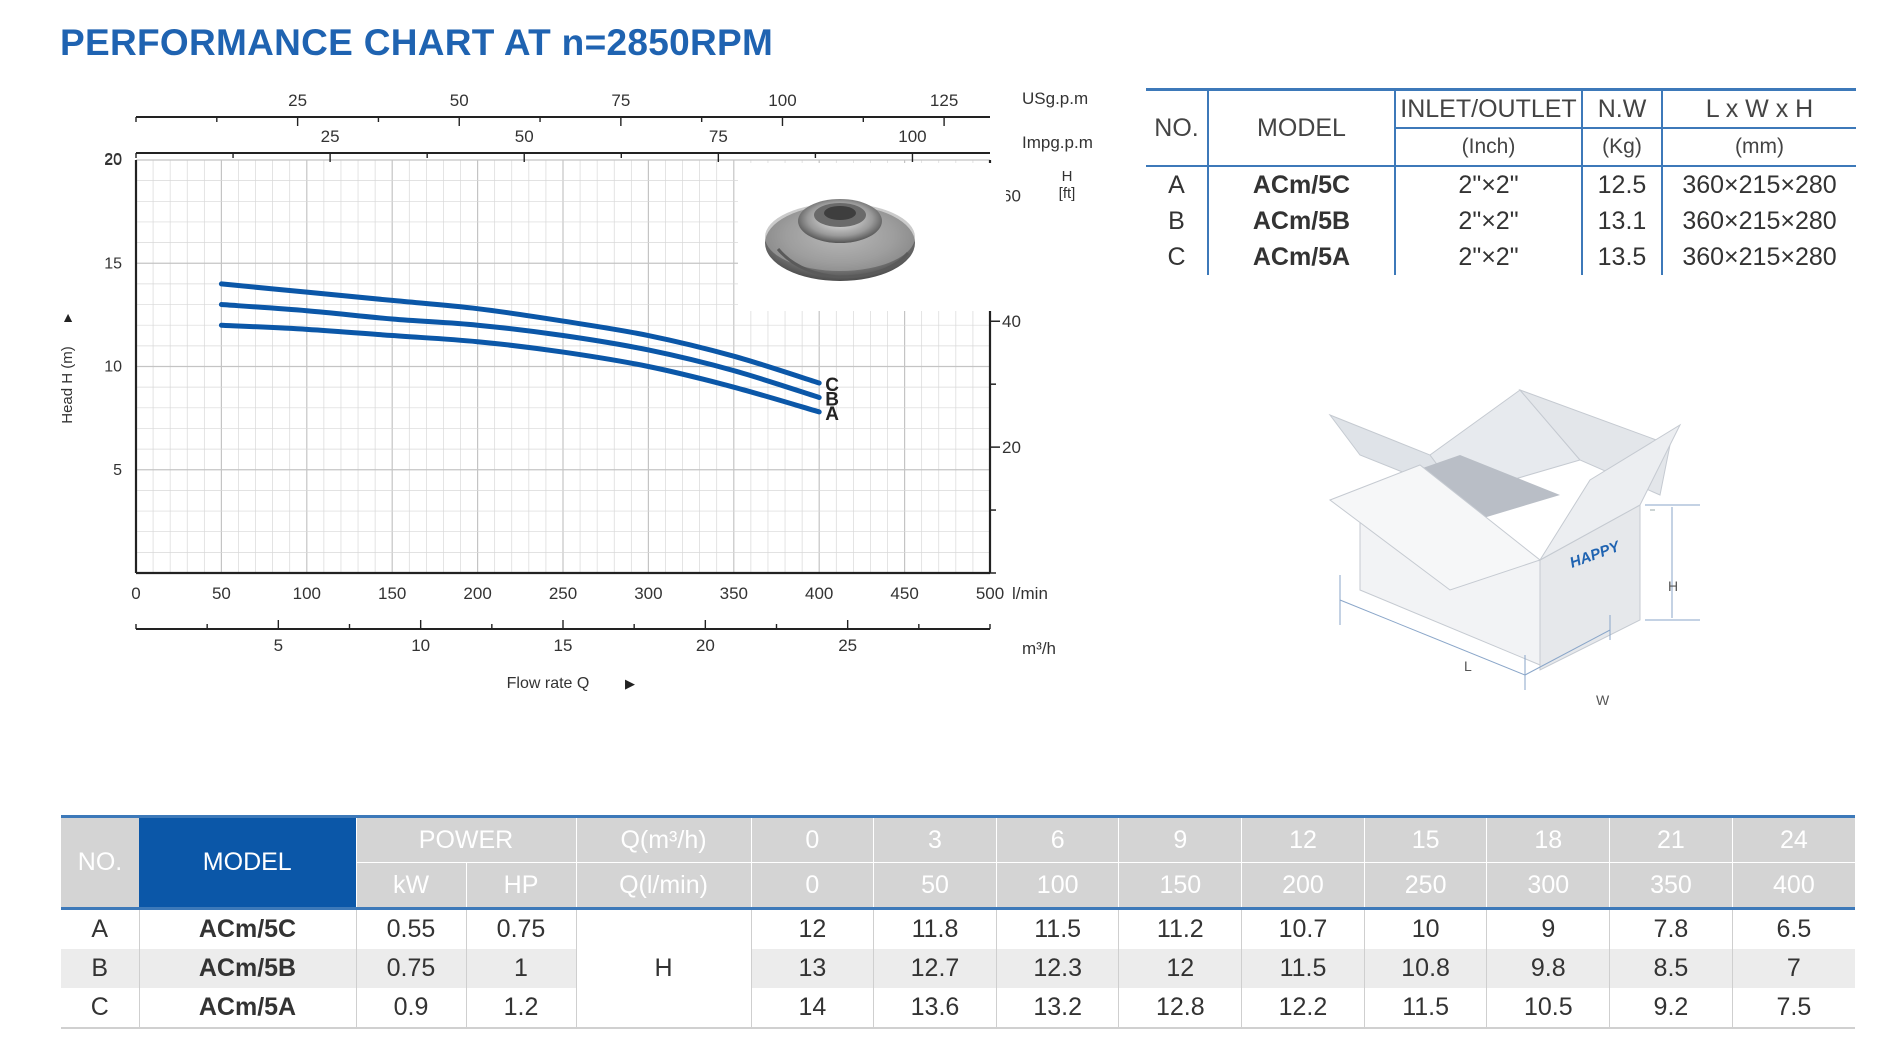 The width and height of the screenshot is (1884, 1056). I want to click on curve-label-B: B, so click(832, 399).